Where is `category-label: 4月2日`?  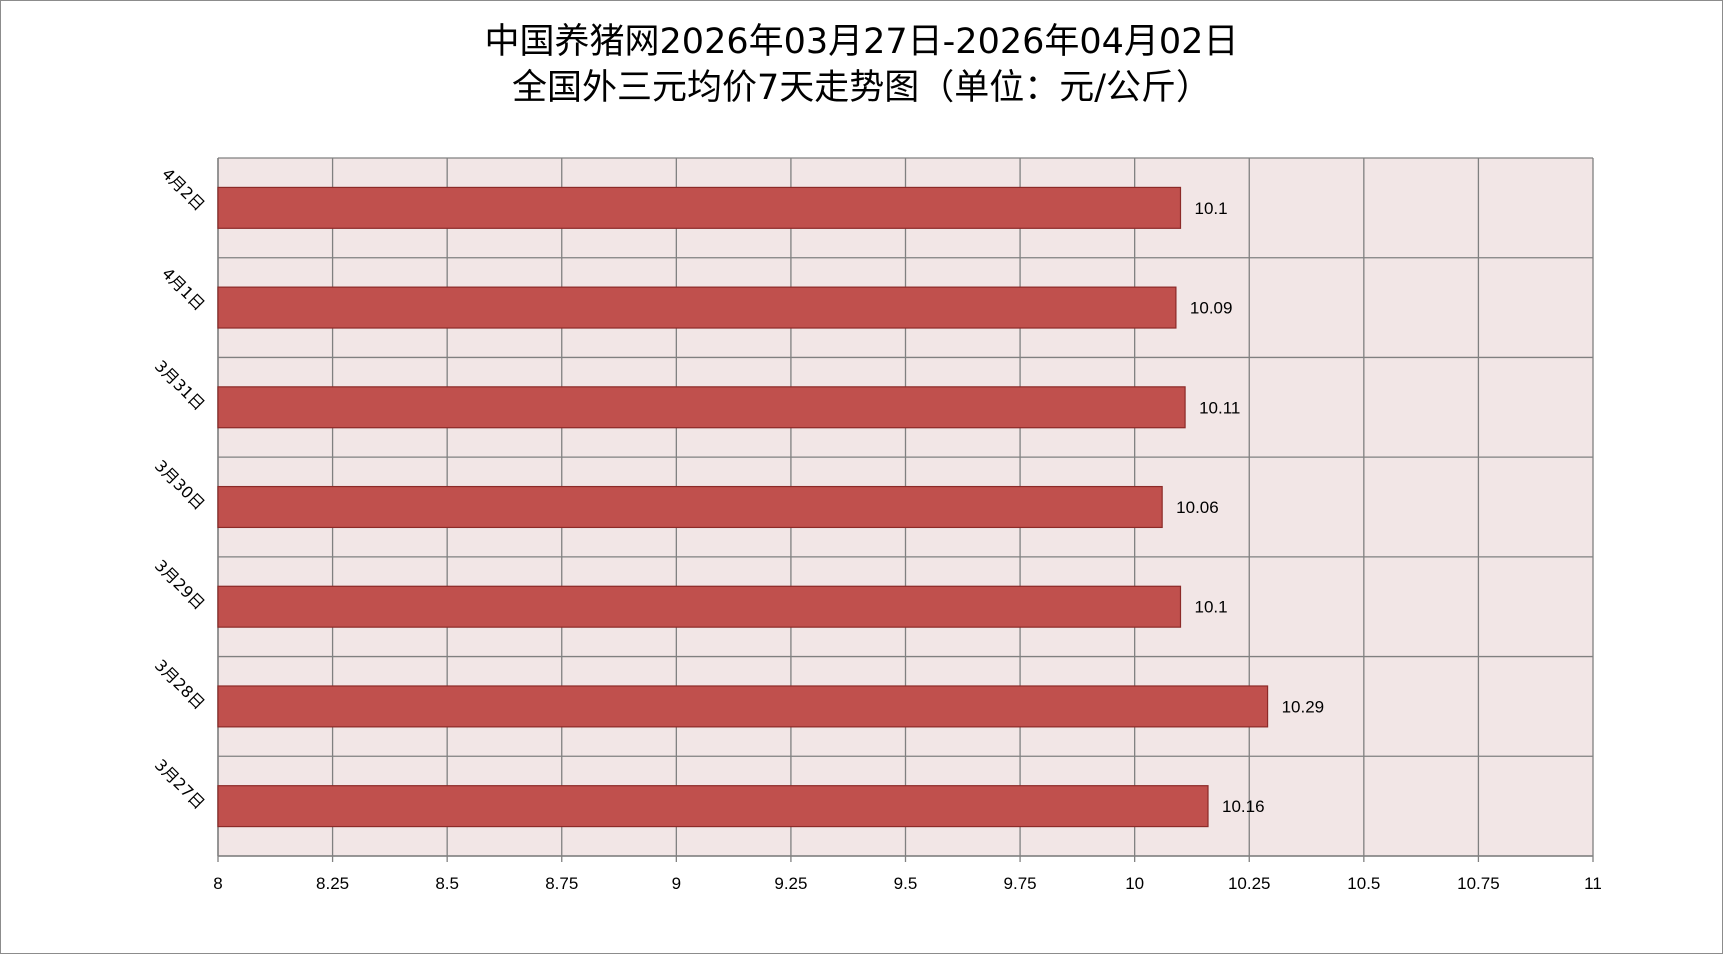 category-label: 4月2日 is located at coordinates (183, 189).